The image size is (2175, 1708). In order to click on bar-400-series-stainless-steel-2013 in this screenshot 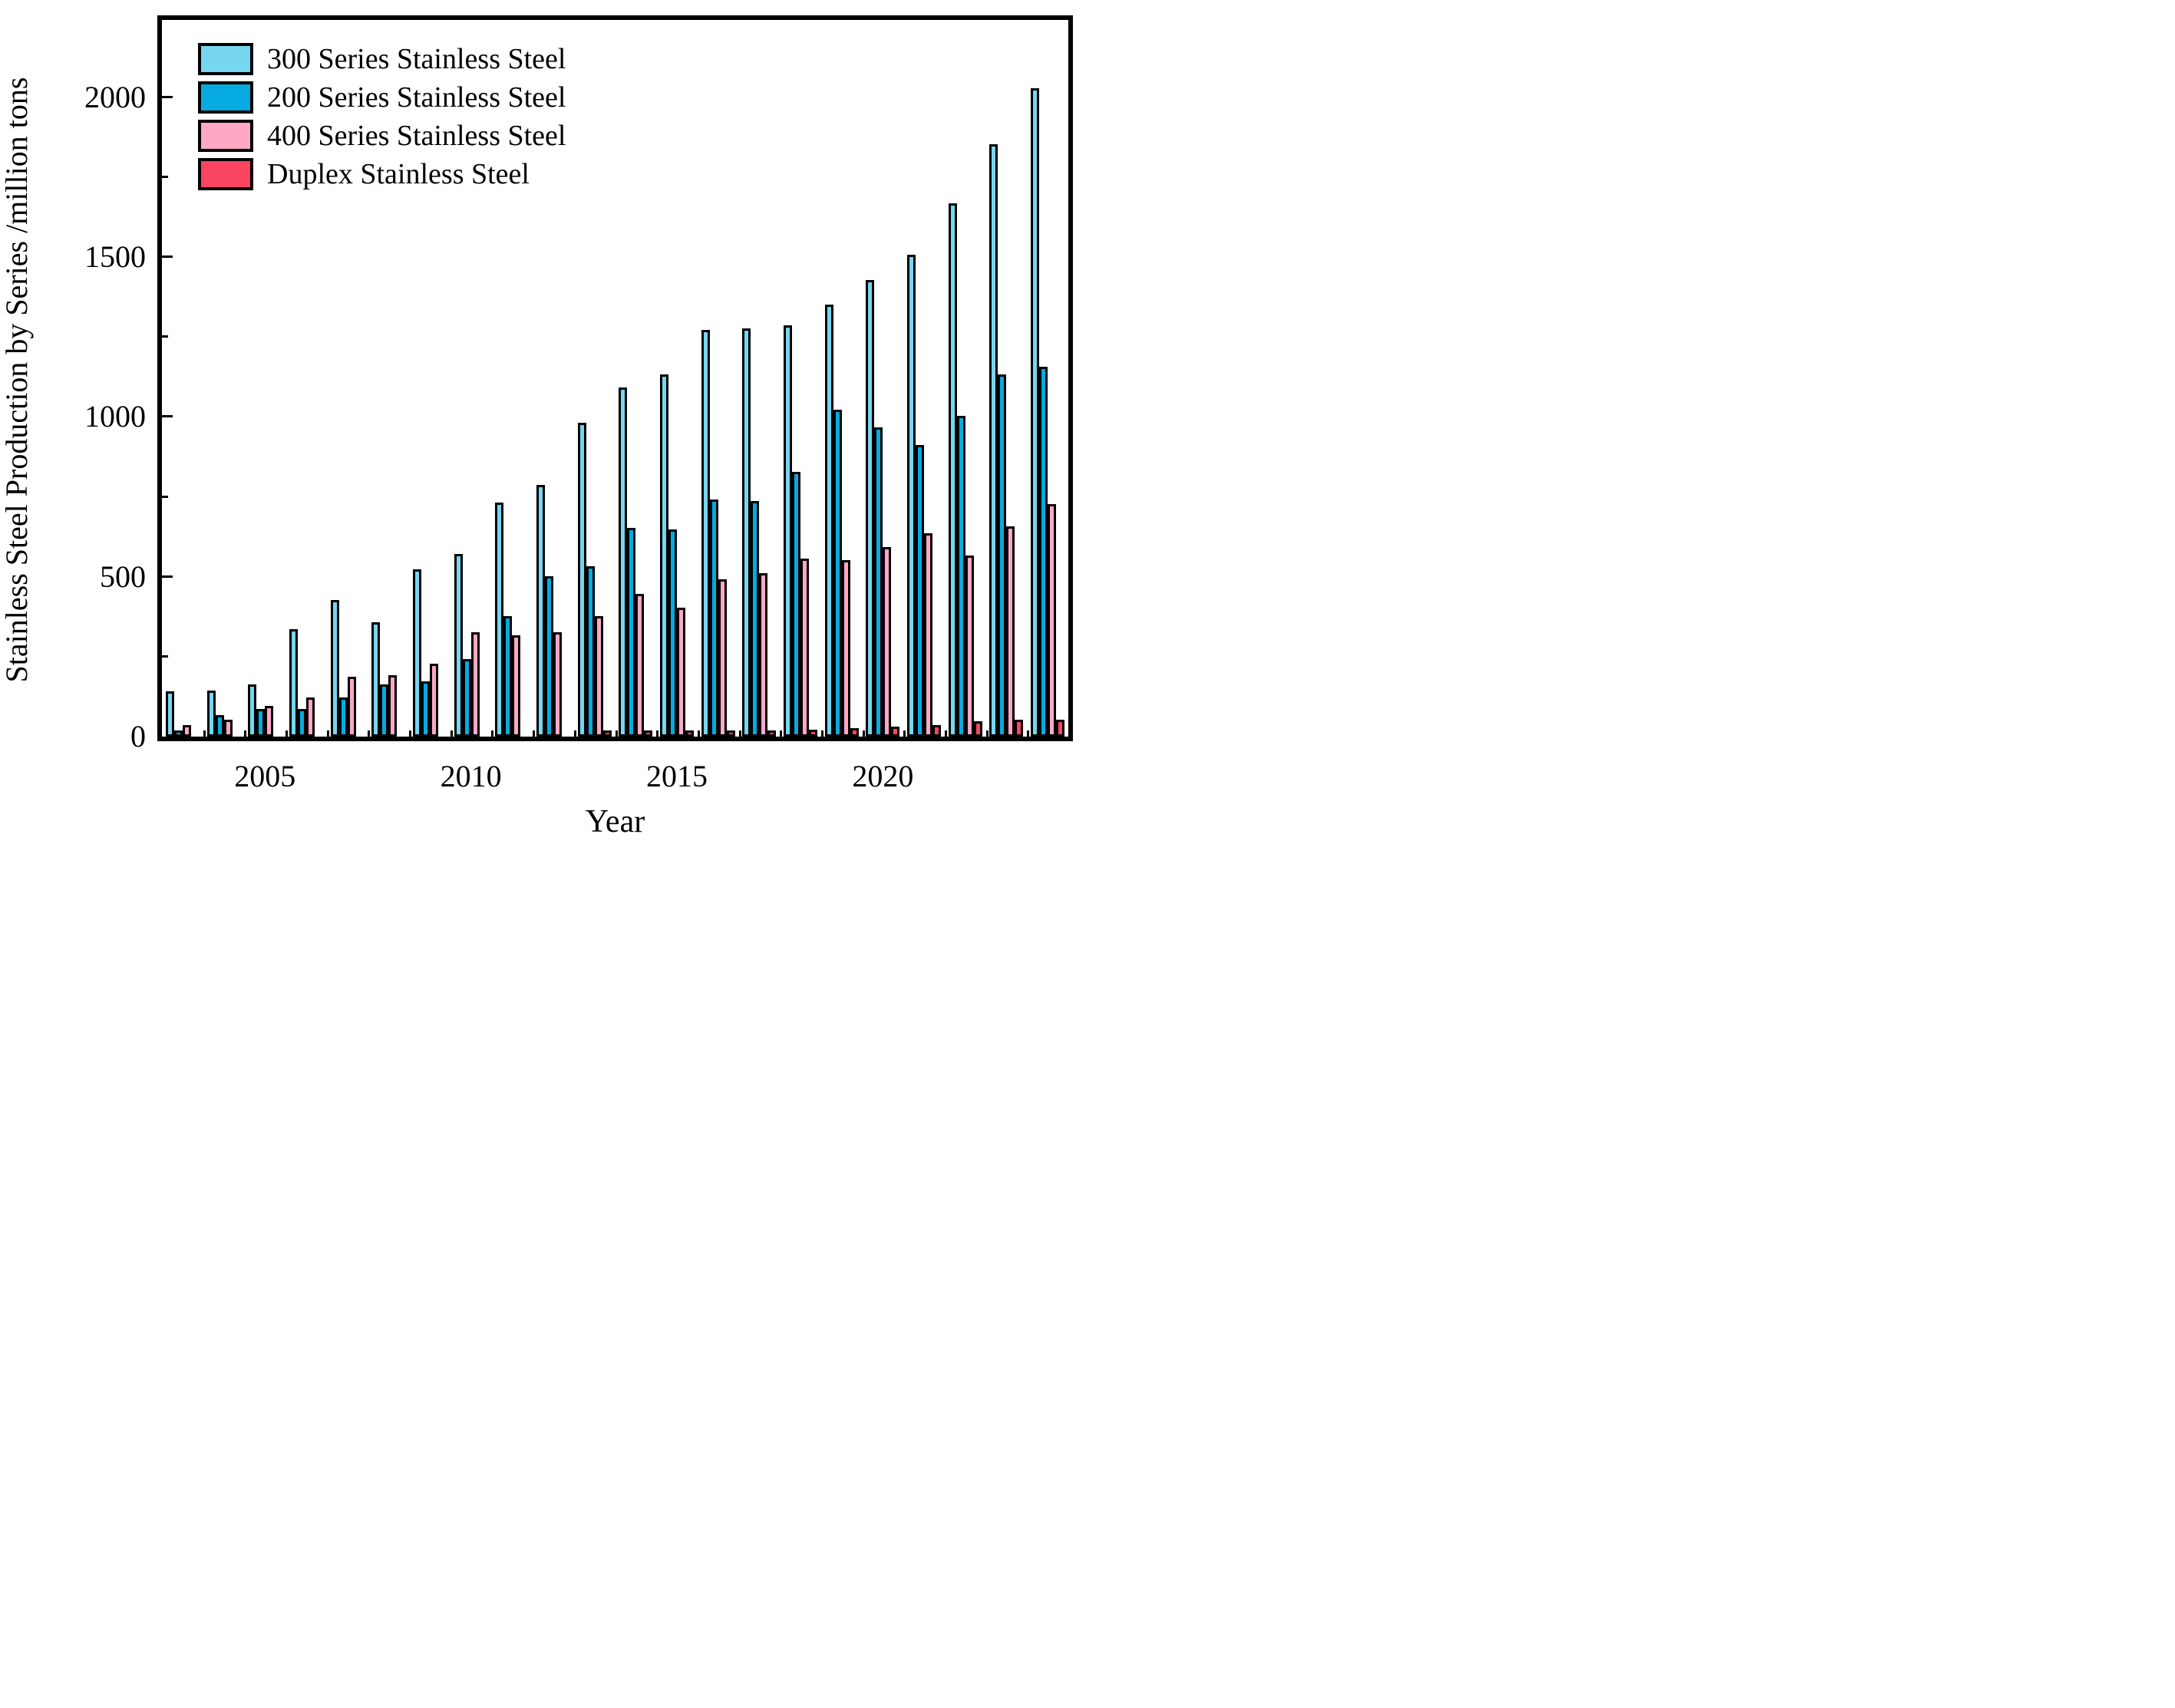, I will do `click(598, 676)`.